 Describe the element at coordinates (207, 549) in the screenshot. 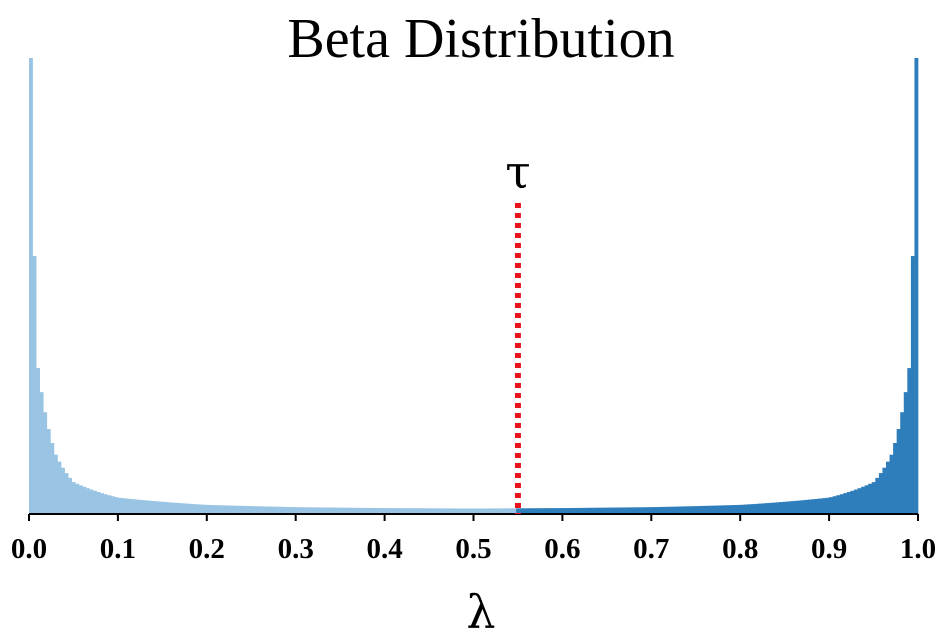

I see `x-tick-label: 0.2` at that location.